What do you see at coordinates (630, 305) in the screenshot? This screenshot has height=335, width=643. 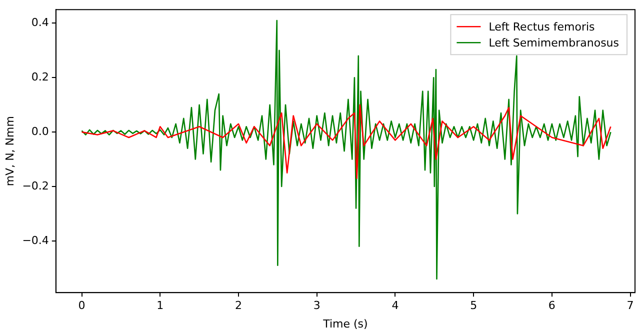 I see `x-tick-label: 7` at bounding box center [630, 305].